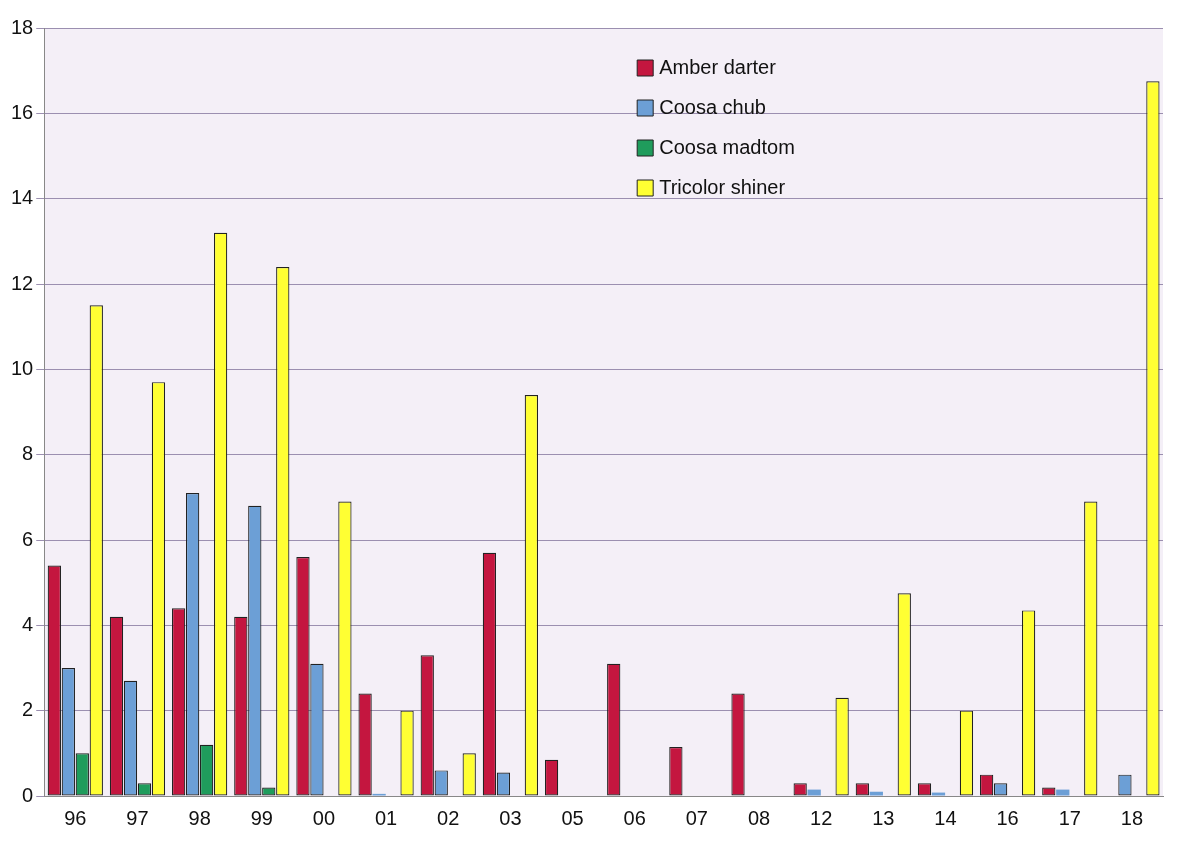 The image size is (1183, 842). What do you see at coordinates (137, 817) in the screenshot?
I see `x-tick-label: 97` at bounding box center [137, 817].